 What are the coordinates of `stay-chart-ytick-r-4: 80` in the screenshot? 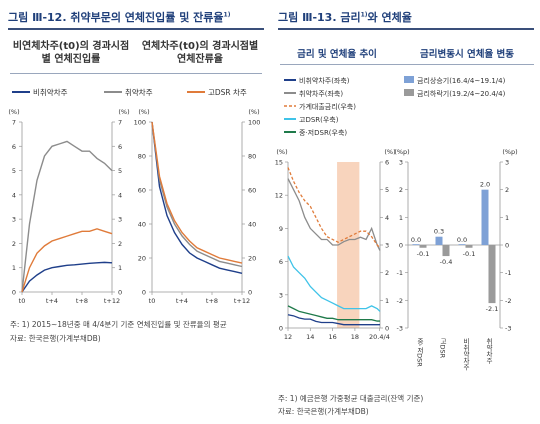 It's located at (252, 157).